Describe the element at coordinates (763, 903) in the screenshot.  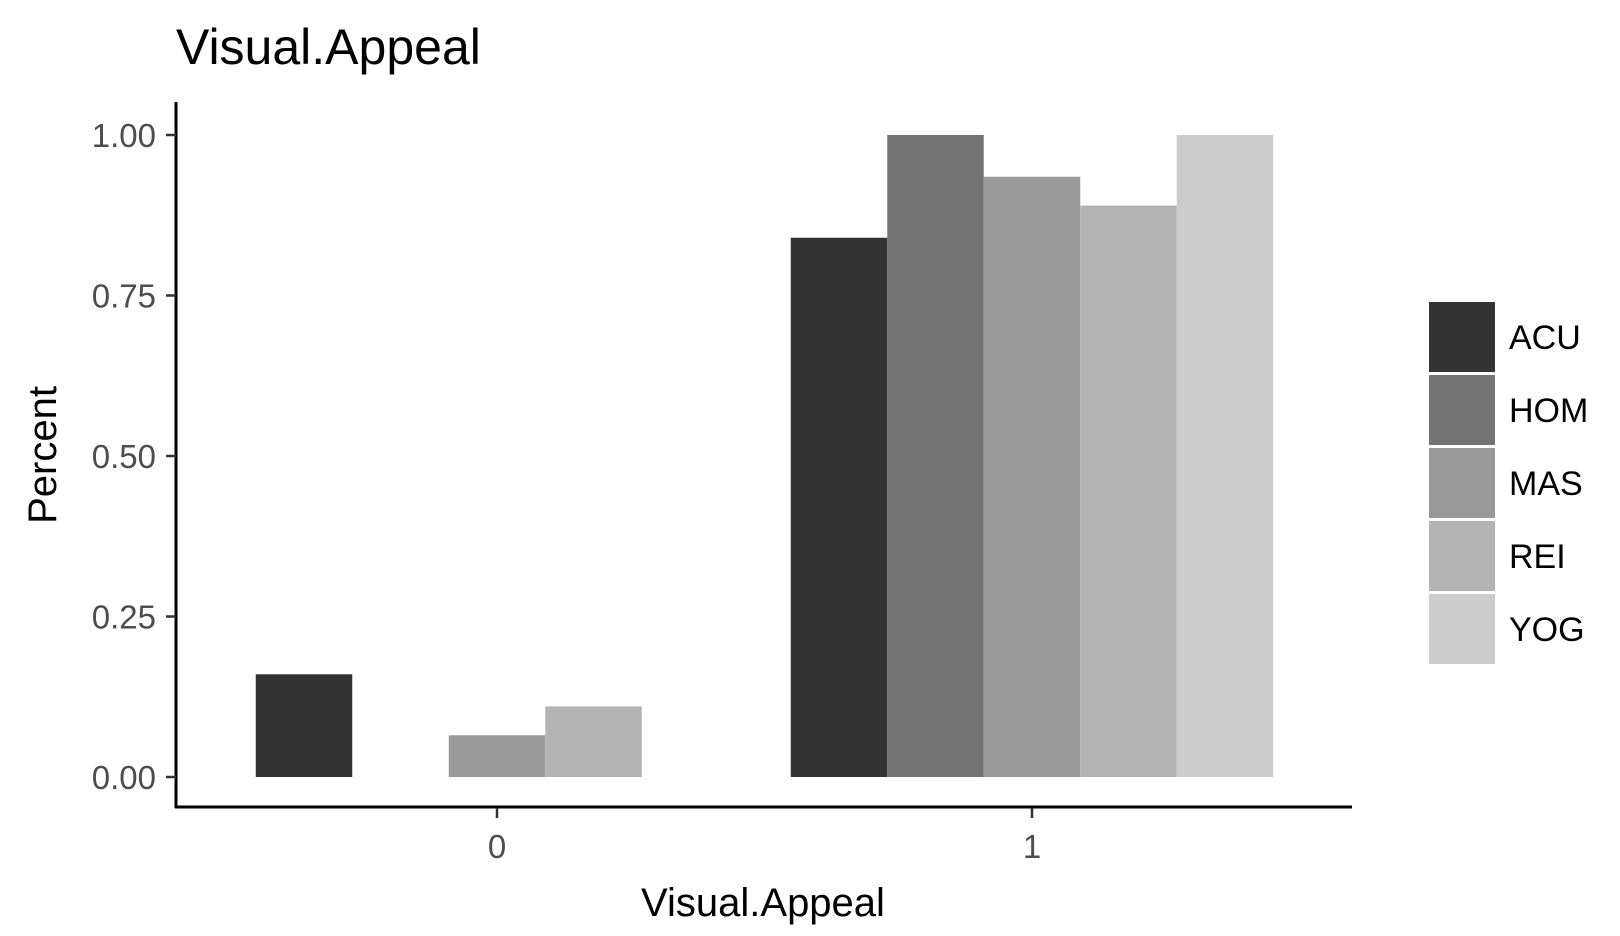
I see `x-axis-title: Visual.Appeal` at that location.